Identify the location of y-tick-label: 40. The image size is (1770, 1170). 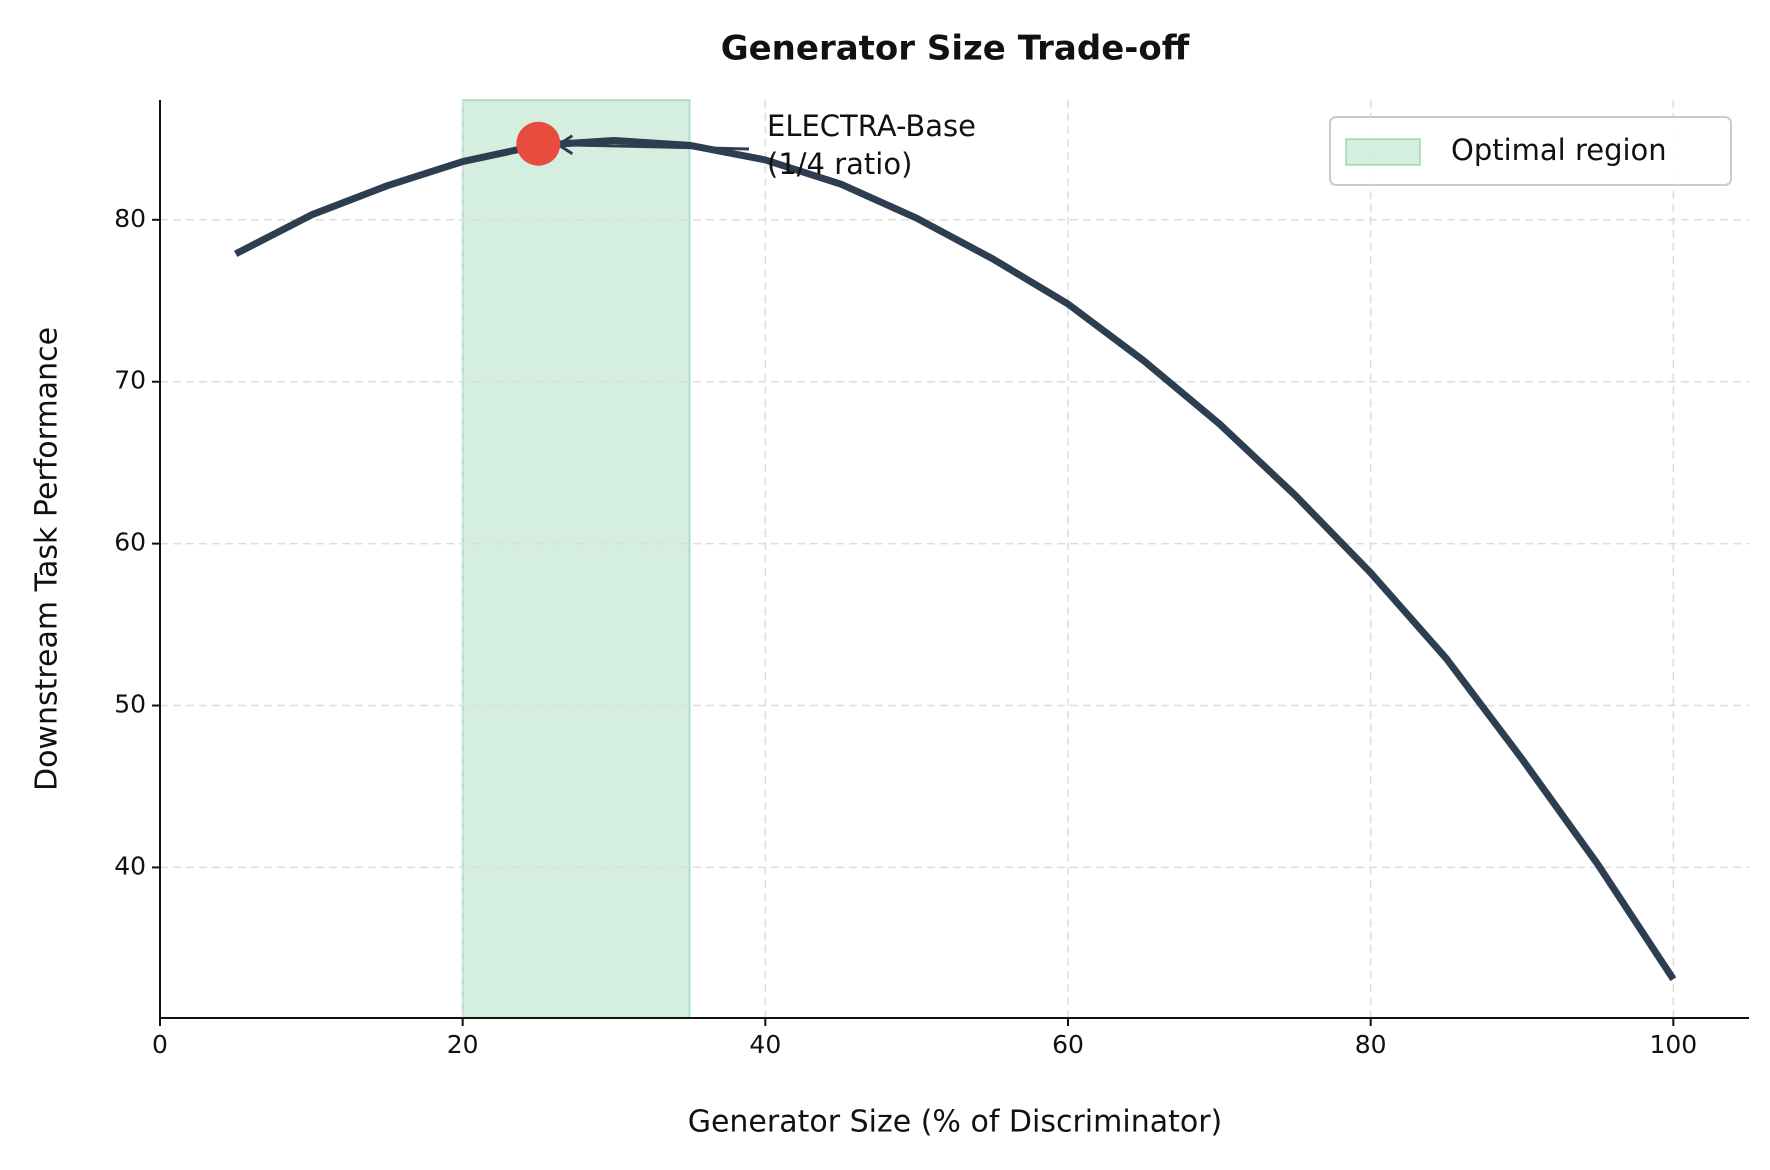
(130, 865).